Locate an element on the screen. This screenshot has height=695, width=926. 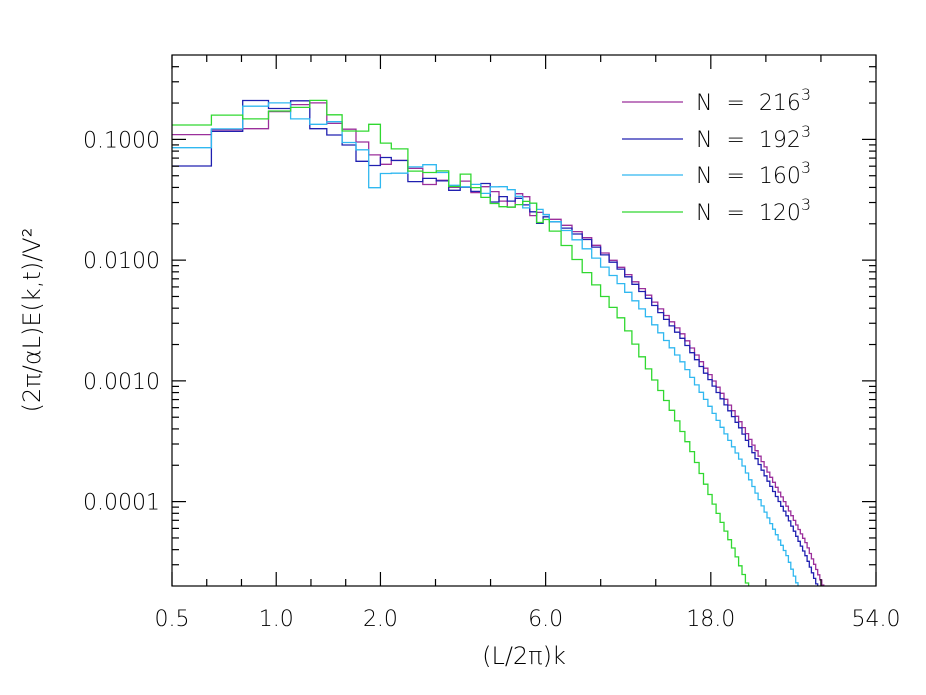
y-tick-labels: 0.0001 0.0010 0.0100 0.1000 is located at coordinates (121, 321).